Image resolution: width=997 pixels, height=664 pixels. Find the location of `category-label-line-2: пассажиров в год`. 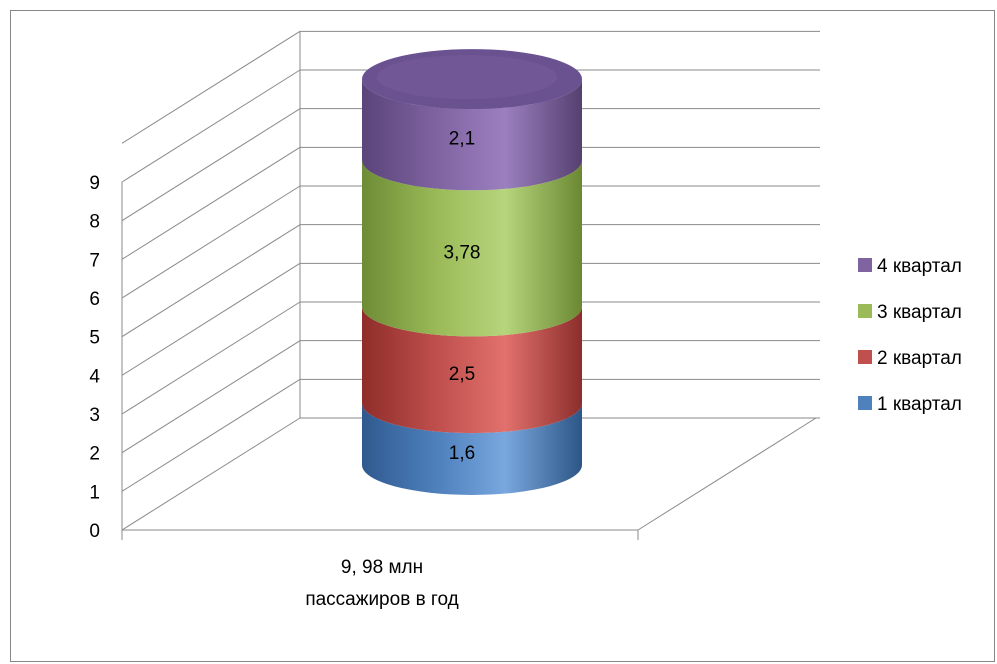

category-label-line-2: пассажиров в год is located at coordinates (381, 599).